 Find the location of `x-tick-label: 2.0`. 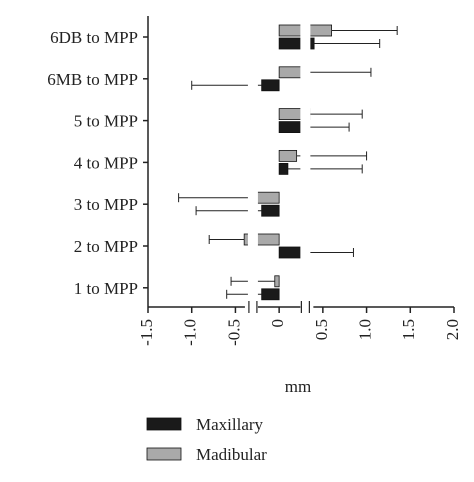

x-tick-label: 2.0 is located at coordinates (452, 329).